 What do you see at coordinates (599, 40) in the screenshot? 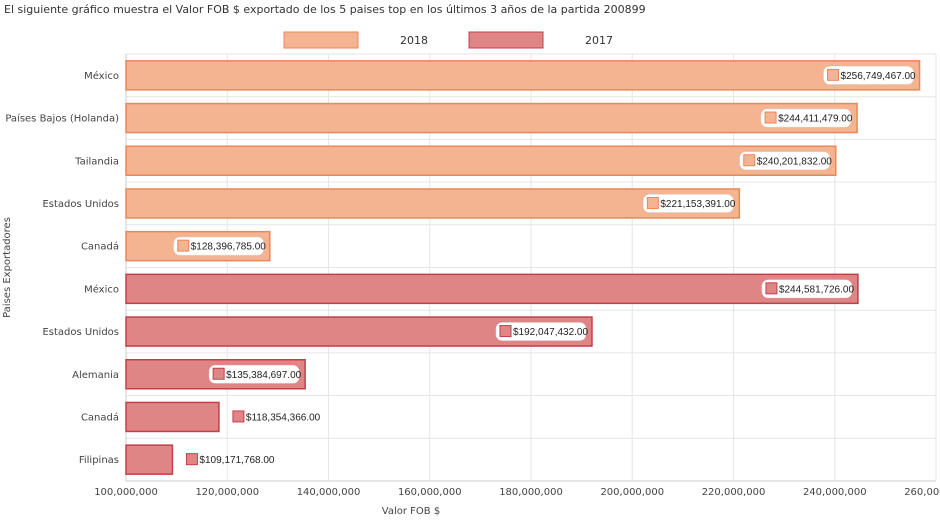
I see `legend-label-2017: 2017` at bounding box center [599, 40].